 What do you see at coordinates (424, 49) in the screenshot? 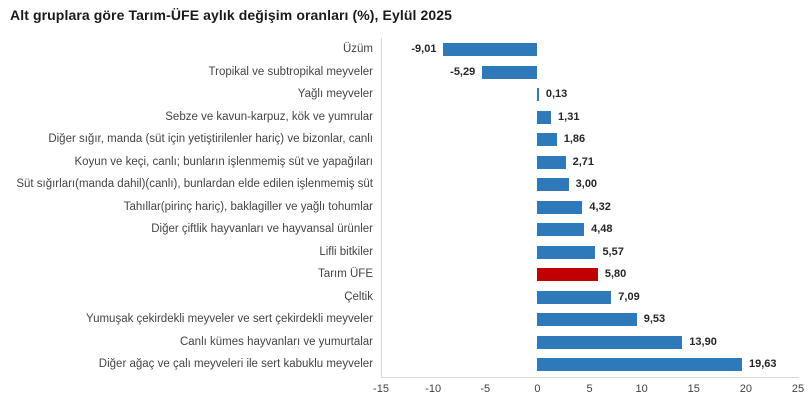
I see `value-label: -9,01` at bounding box center [424, 49].